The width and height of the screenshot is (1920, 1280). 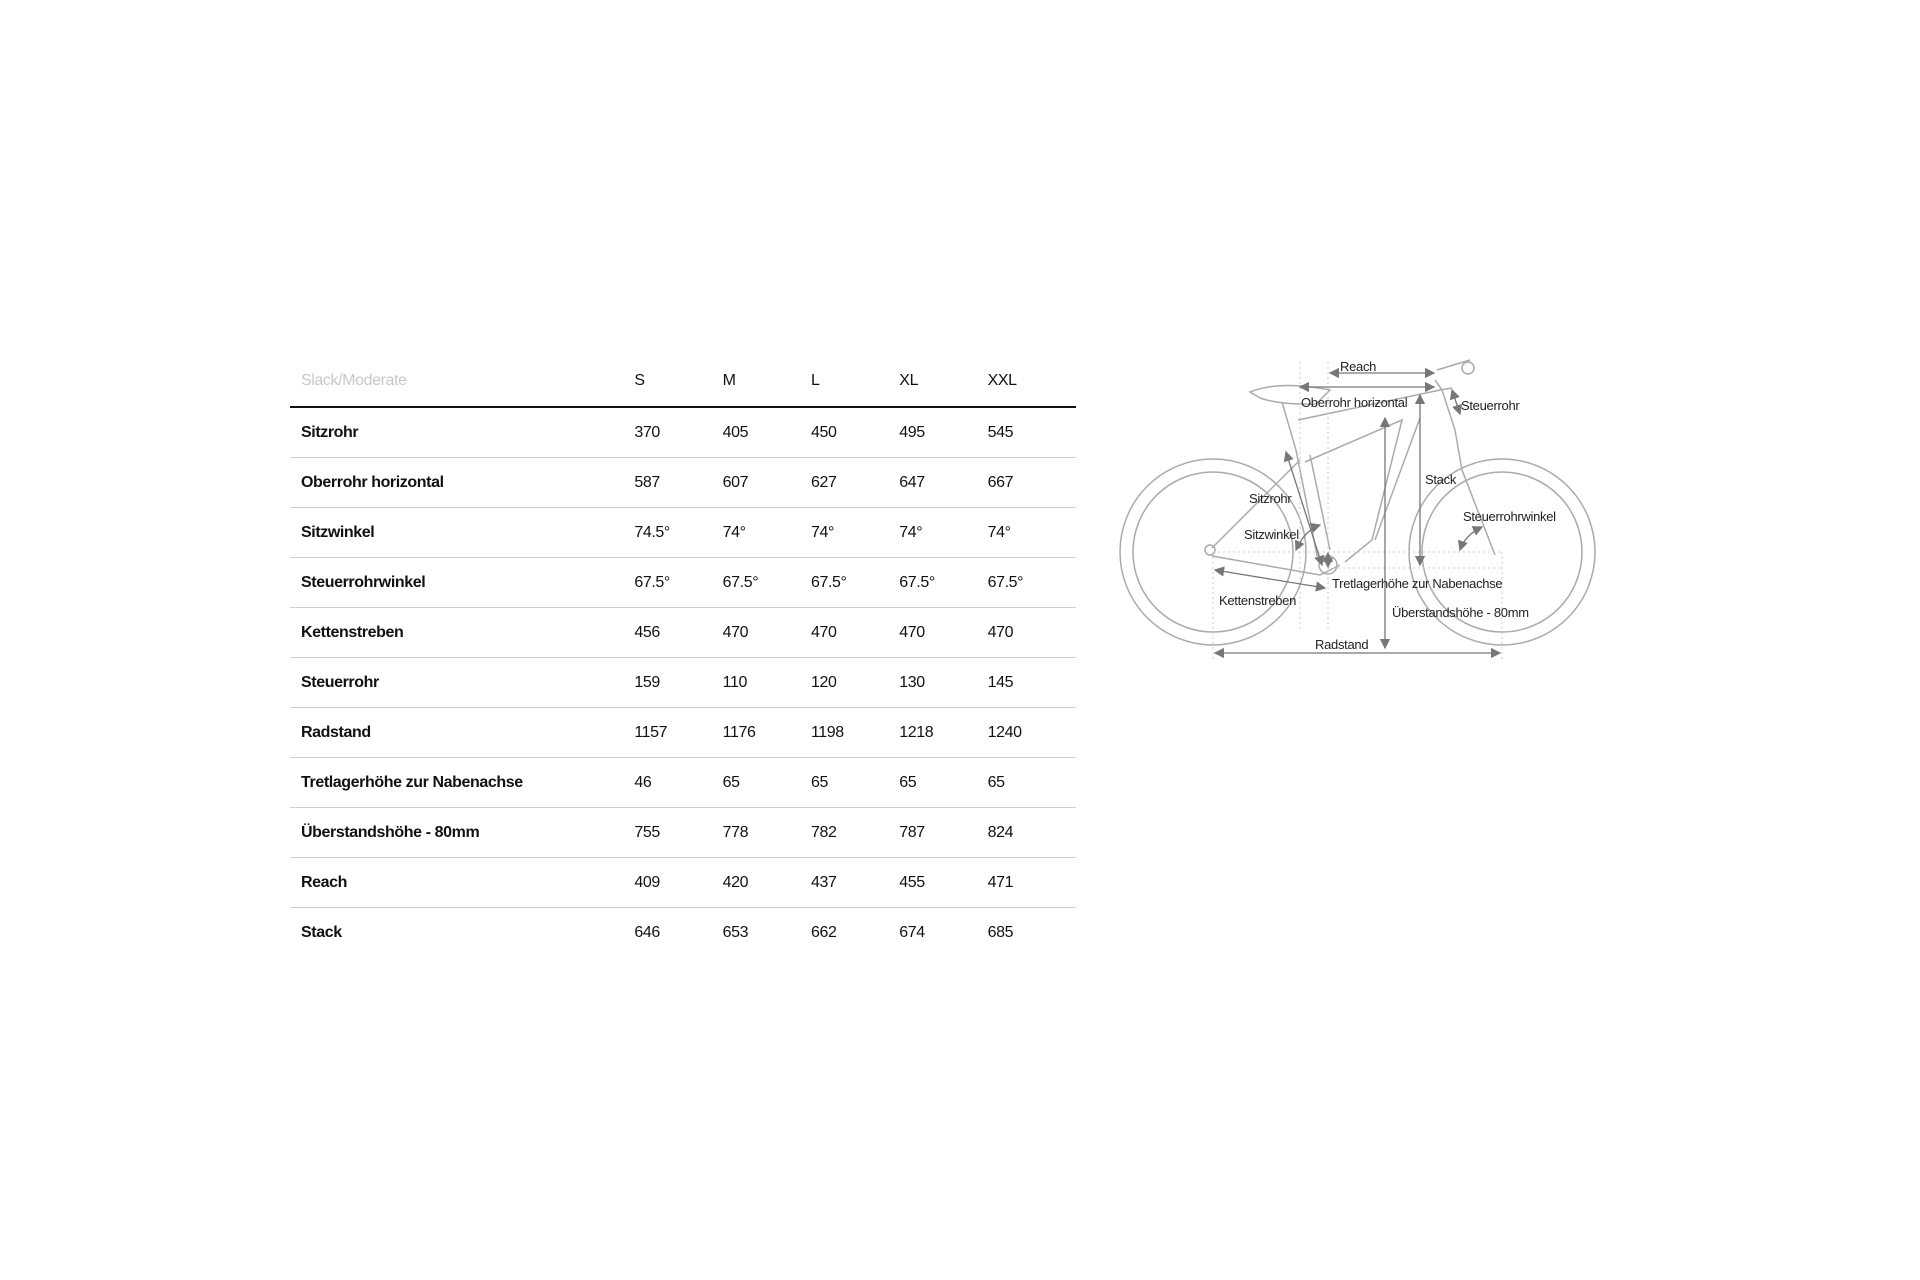 What do you see at coordinates (943, 382) in the screenshot?
I see `size-header-xl: XL` at bounding box center [943, 382].